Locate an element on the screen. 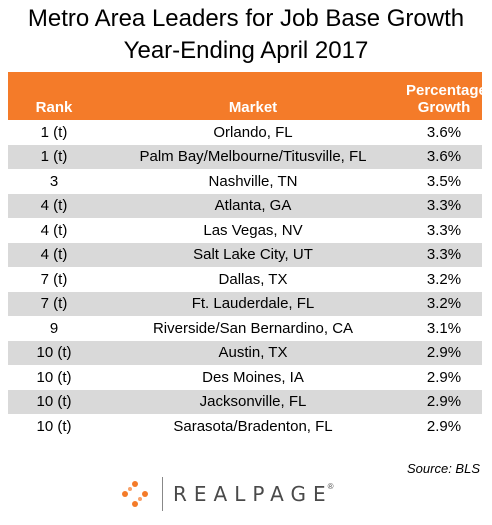 This screenshot has height=525, width=492. rank-cell: 9 is located at coordinates (54, 328).